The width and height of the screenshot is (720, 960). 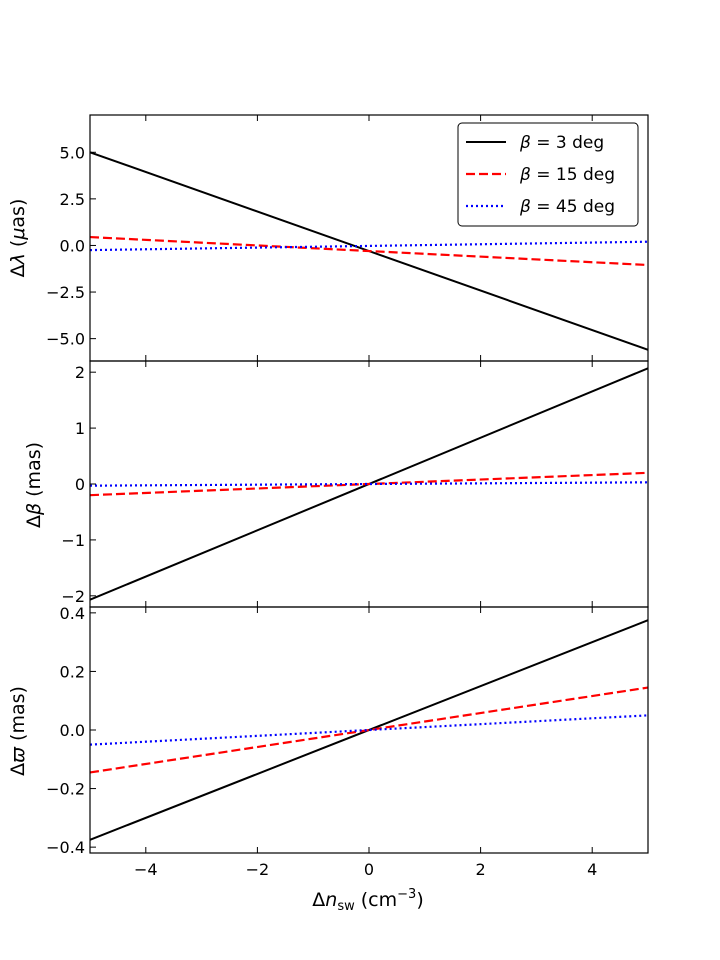 I want to click on ylabel-greek: λ, so click(x=18, y=259).